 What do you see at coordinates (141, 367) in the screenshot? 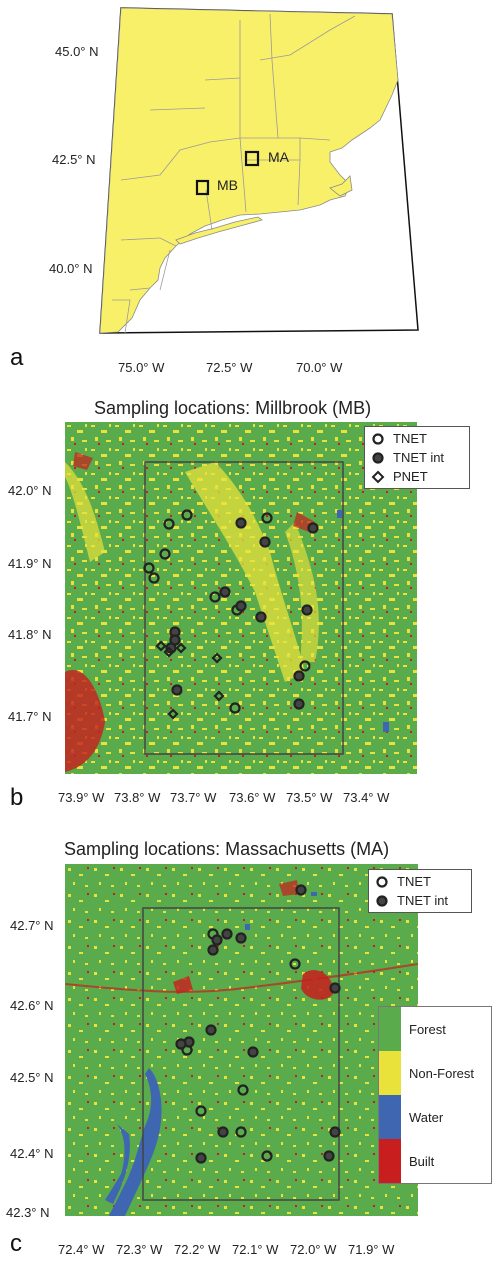
I see `lon-label: 75.0° W` at bounding box center [141, 367].